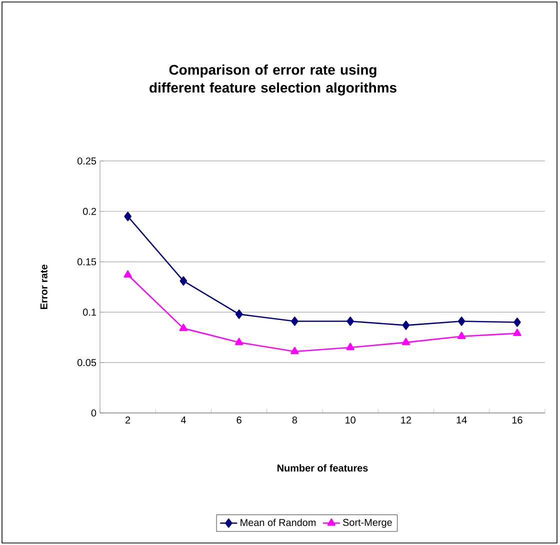  I want to click on y-tick-label: 0.15, so click(86, 262).